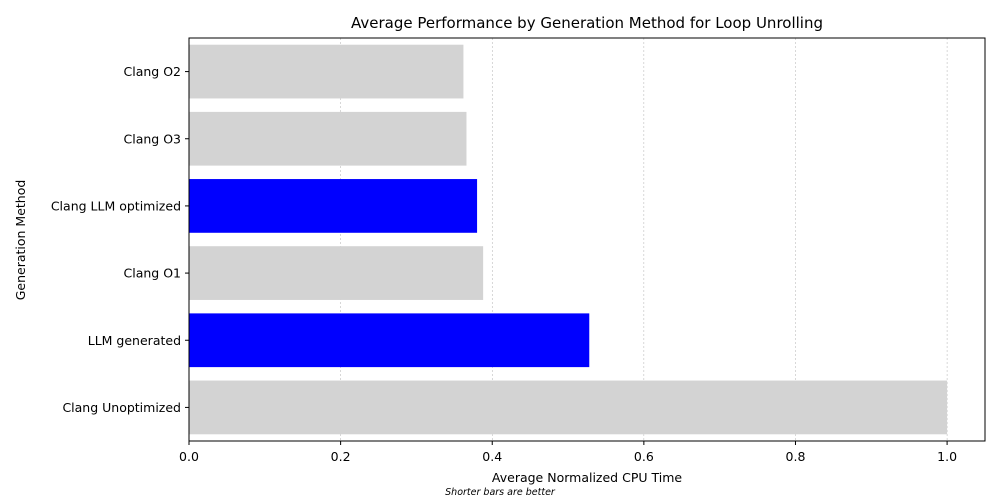  I want to click on bar-clang-o1, so click(336, 273).